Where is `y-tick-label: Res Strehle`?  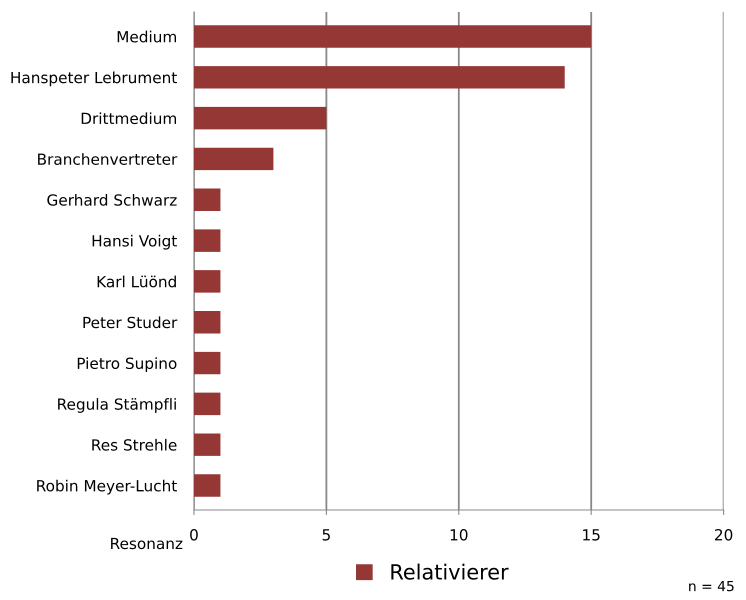 y-tick-label: Res Strehle is located at coordinates (134, 444).